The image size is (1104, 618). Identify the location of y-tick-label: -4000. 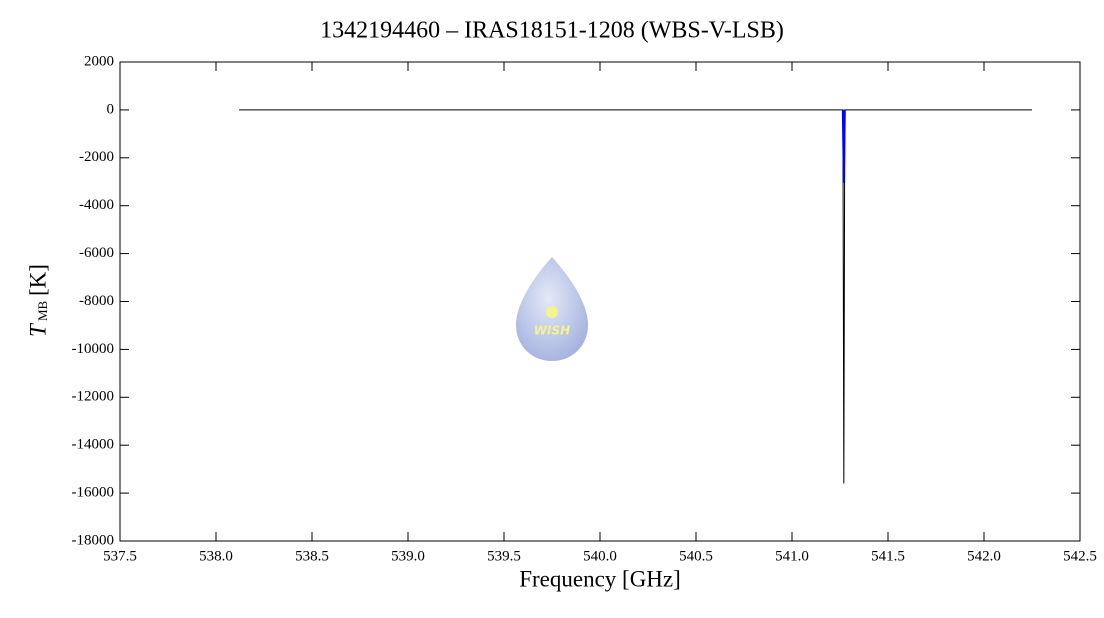
(96, 205).